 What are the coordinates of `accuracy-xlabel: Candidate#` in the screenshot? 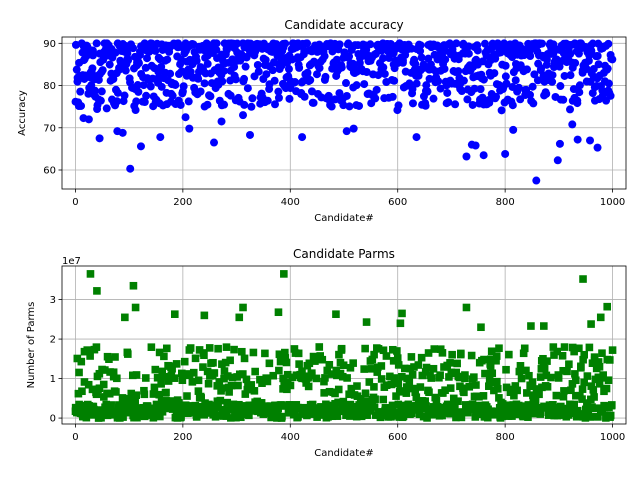 It's located at (344, 218).